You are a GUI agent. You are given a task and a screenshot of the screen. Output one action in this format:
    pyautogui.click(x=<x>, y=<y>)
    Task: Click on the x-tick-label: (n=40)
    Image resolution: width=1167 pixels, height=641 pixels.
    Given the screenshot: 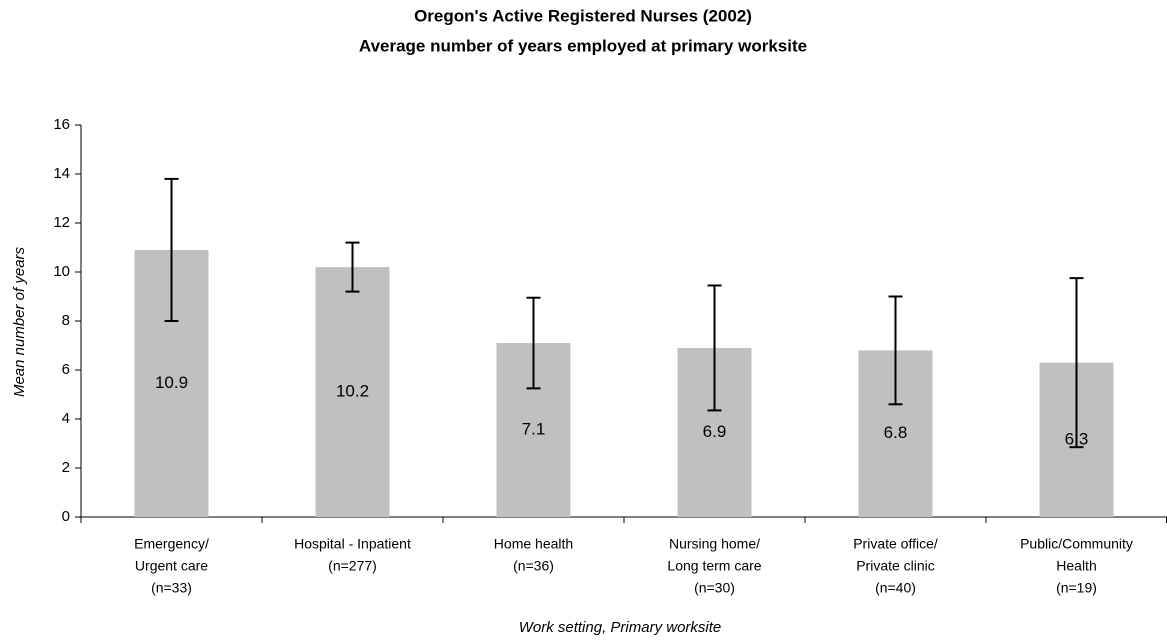 What is the action you would take?
    pyautogui.click(x=895, y=588)
    